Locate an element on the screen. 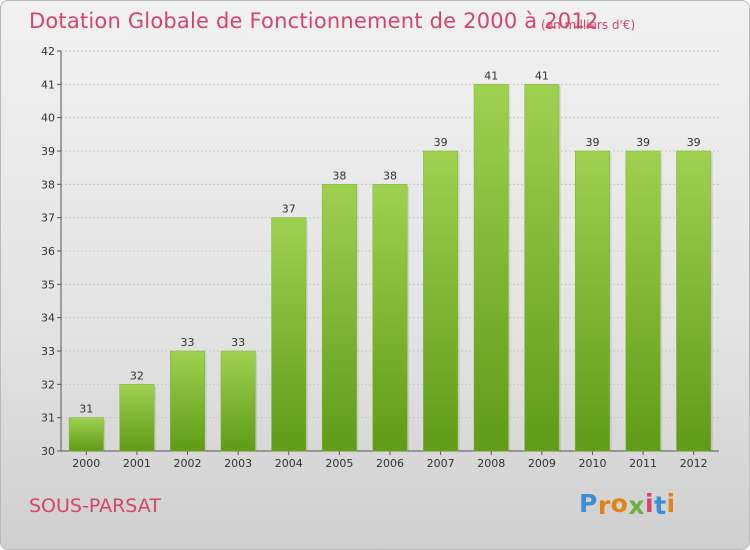  y-tick-label: 38 is located at coordinates (48, 184).